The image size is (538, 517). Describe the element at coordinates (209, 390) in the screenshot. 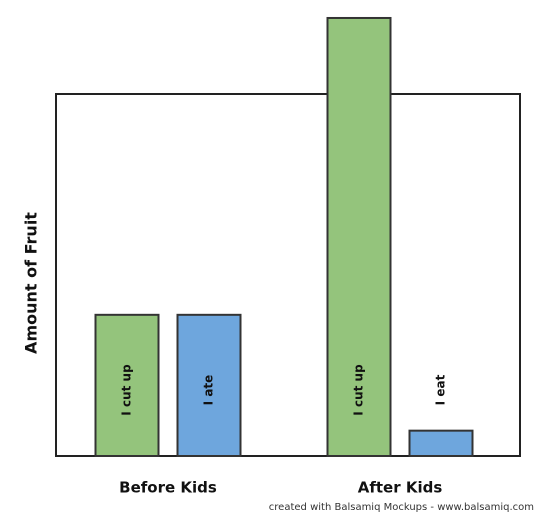

I see `bar-label: I ate` at that location.